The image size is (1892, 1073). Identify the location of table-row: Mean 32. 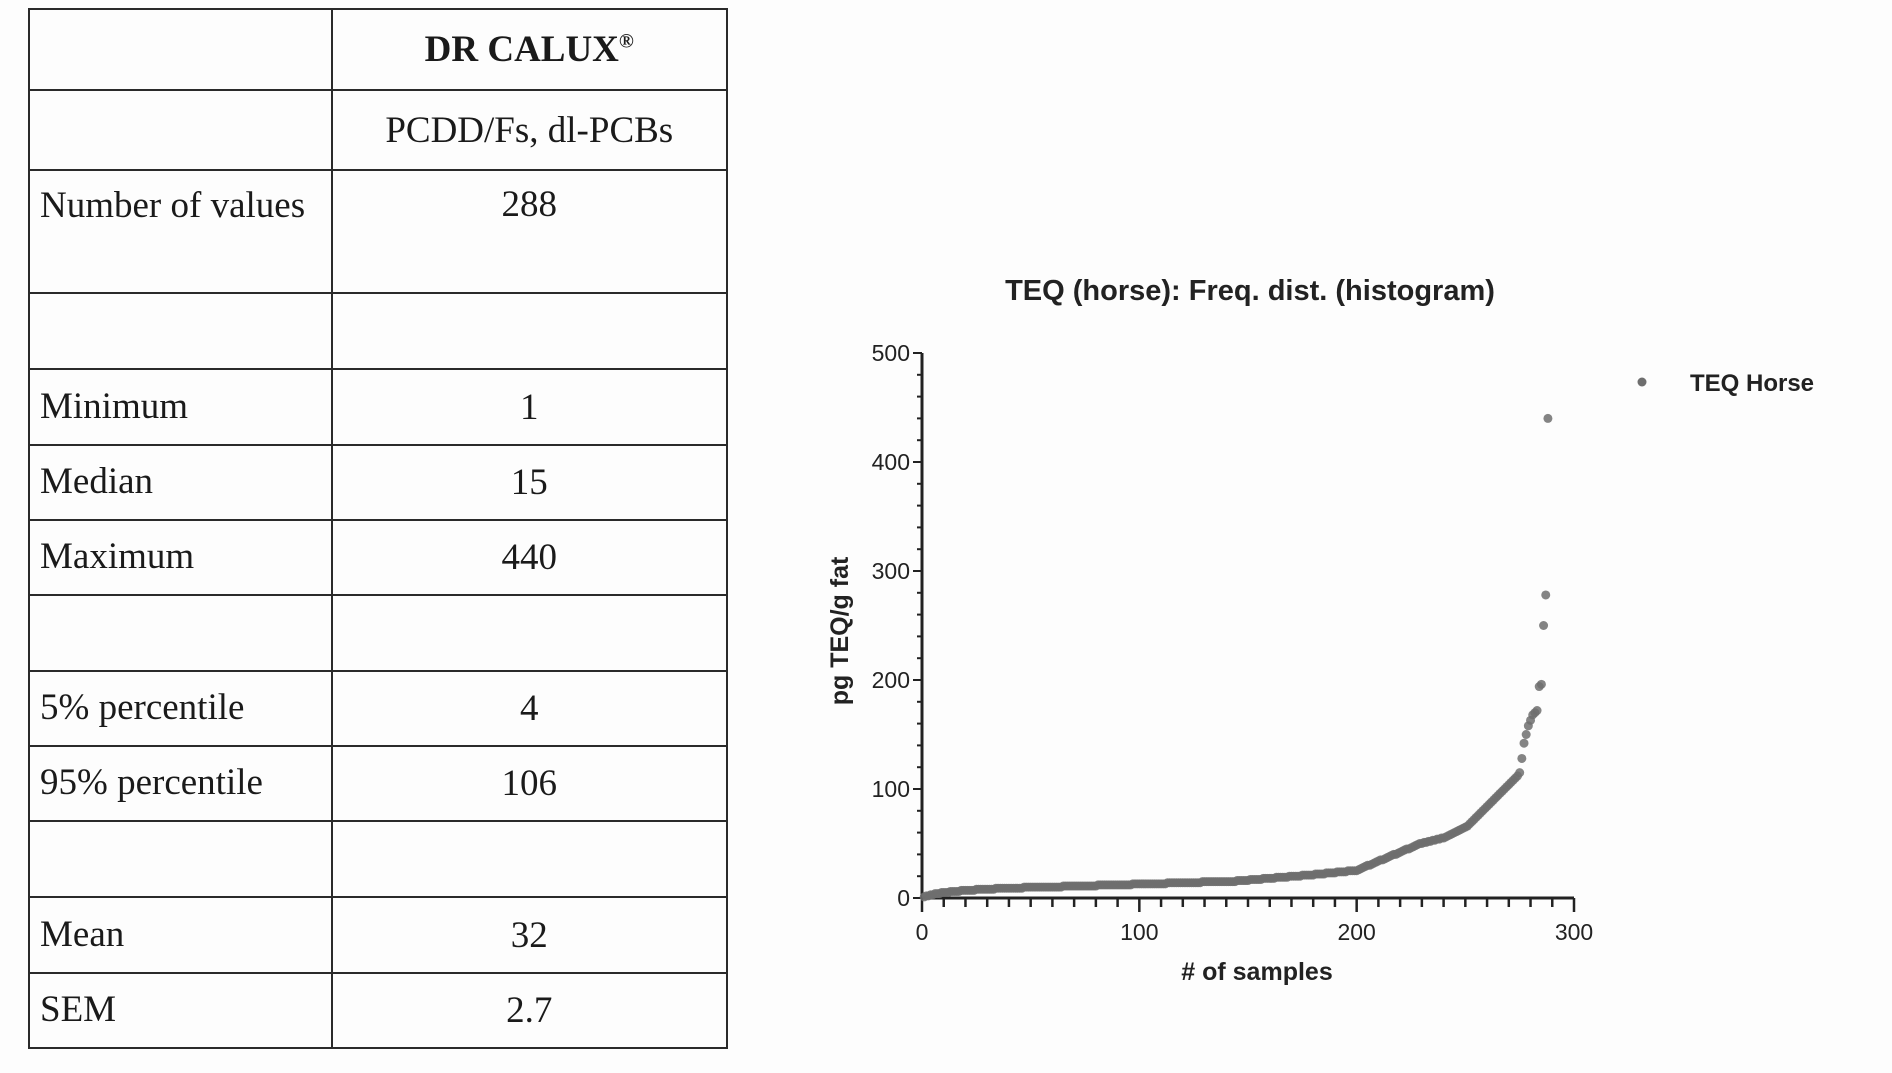
(378, 935).